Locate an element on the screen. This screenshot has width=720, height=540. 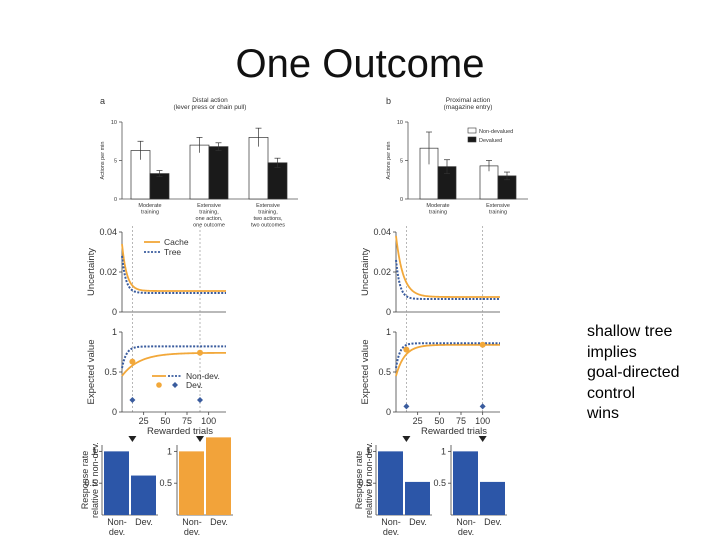
panel-subtitle: (magazine entry) is located at coordinates (468, 107).